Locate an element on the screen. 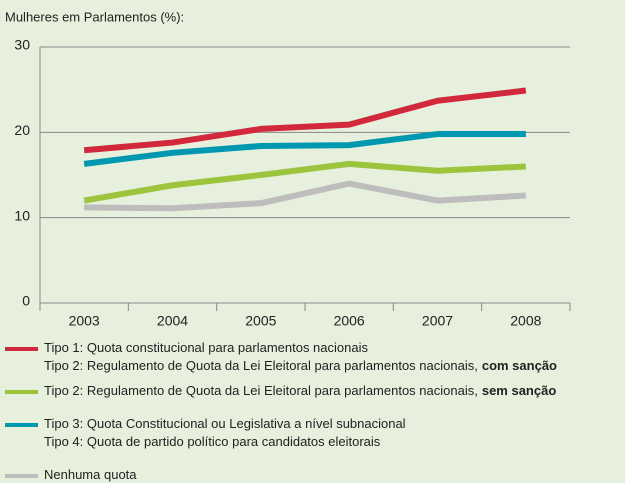 This screenshot has height=483, width=625. legend-label: Nenhuma quota is located at coordinates (90, 474).